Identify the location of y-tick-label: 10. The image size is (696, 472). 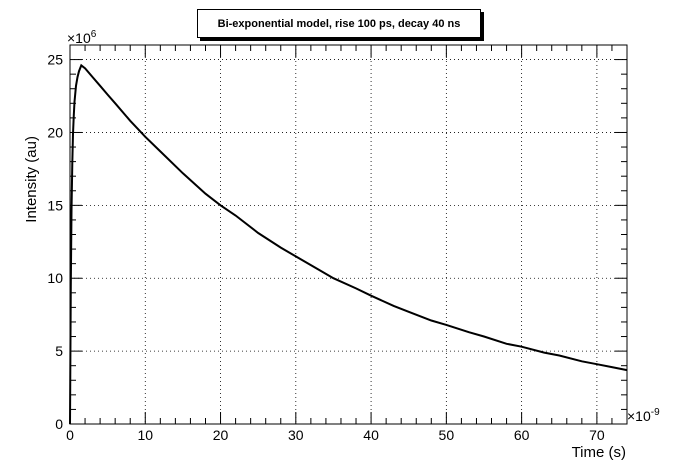
(55, 278).